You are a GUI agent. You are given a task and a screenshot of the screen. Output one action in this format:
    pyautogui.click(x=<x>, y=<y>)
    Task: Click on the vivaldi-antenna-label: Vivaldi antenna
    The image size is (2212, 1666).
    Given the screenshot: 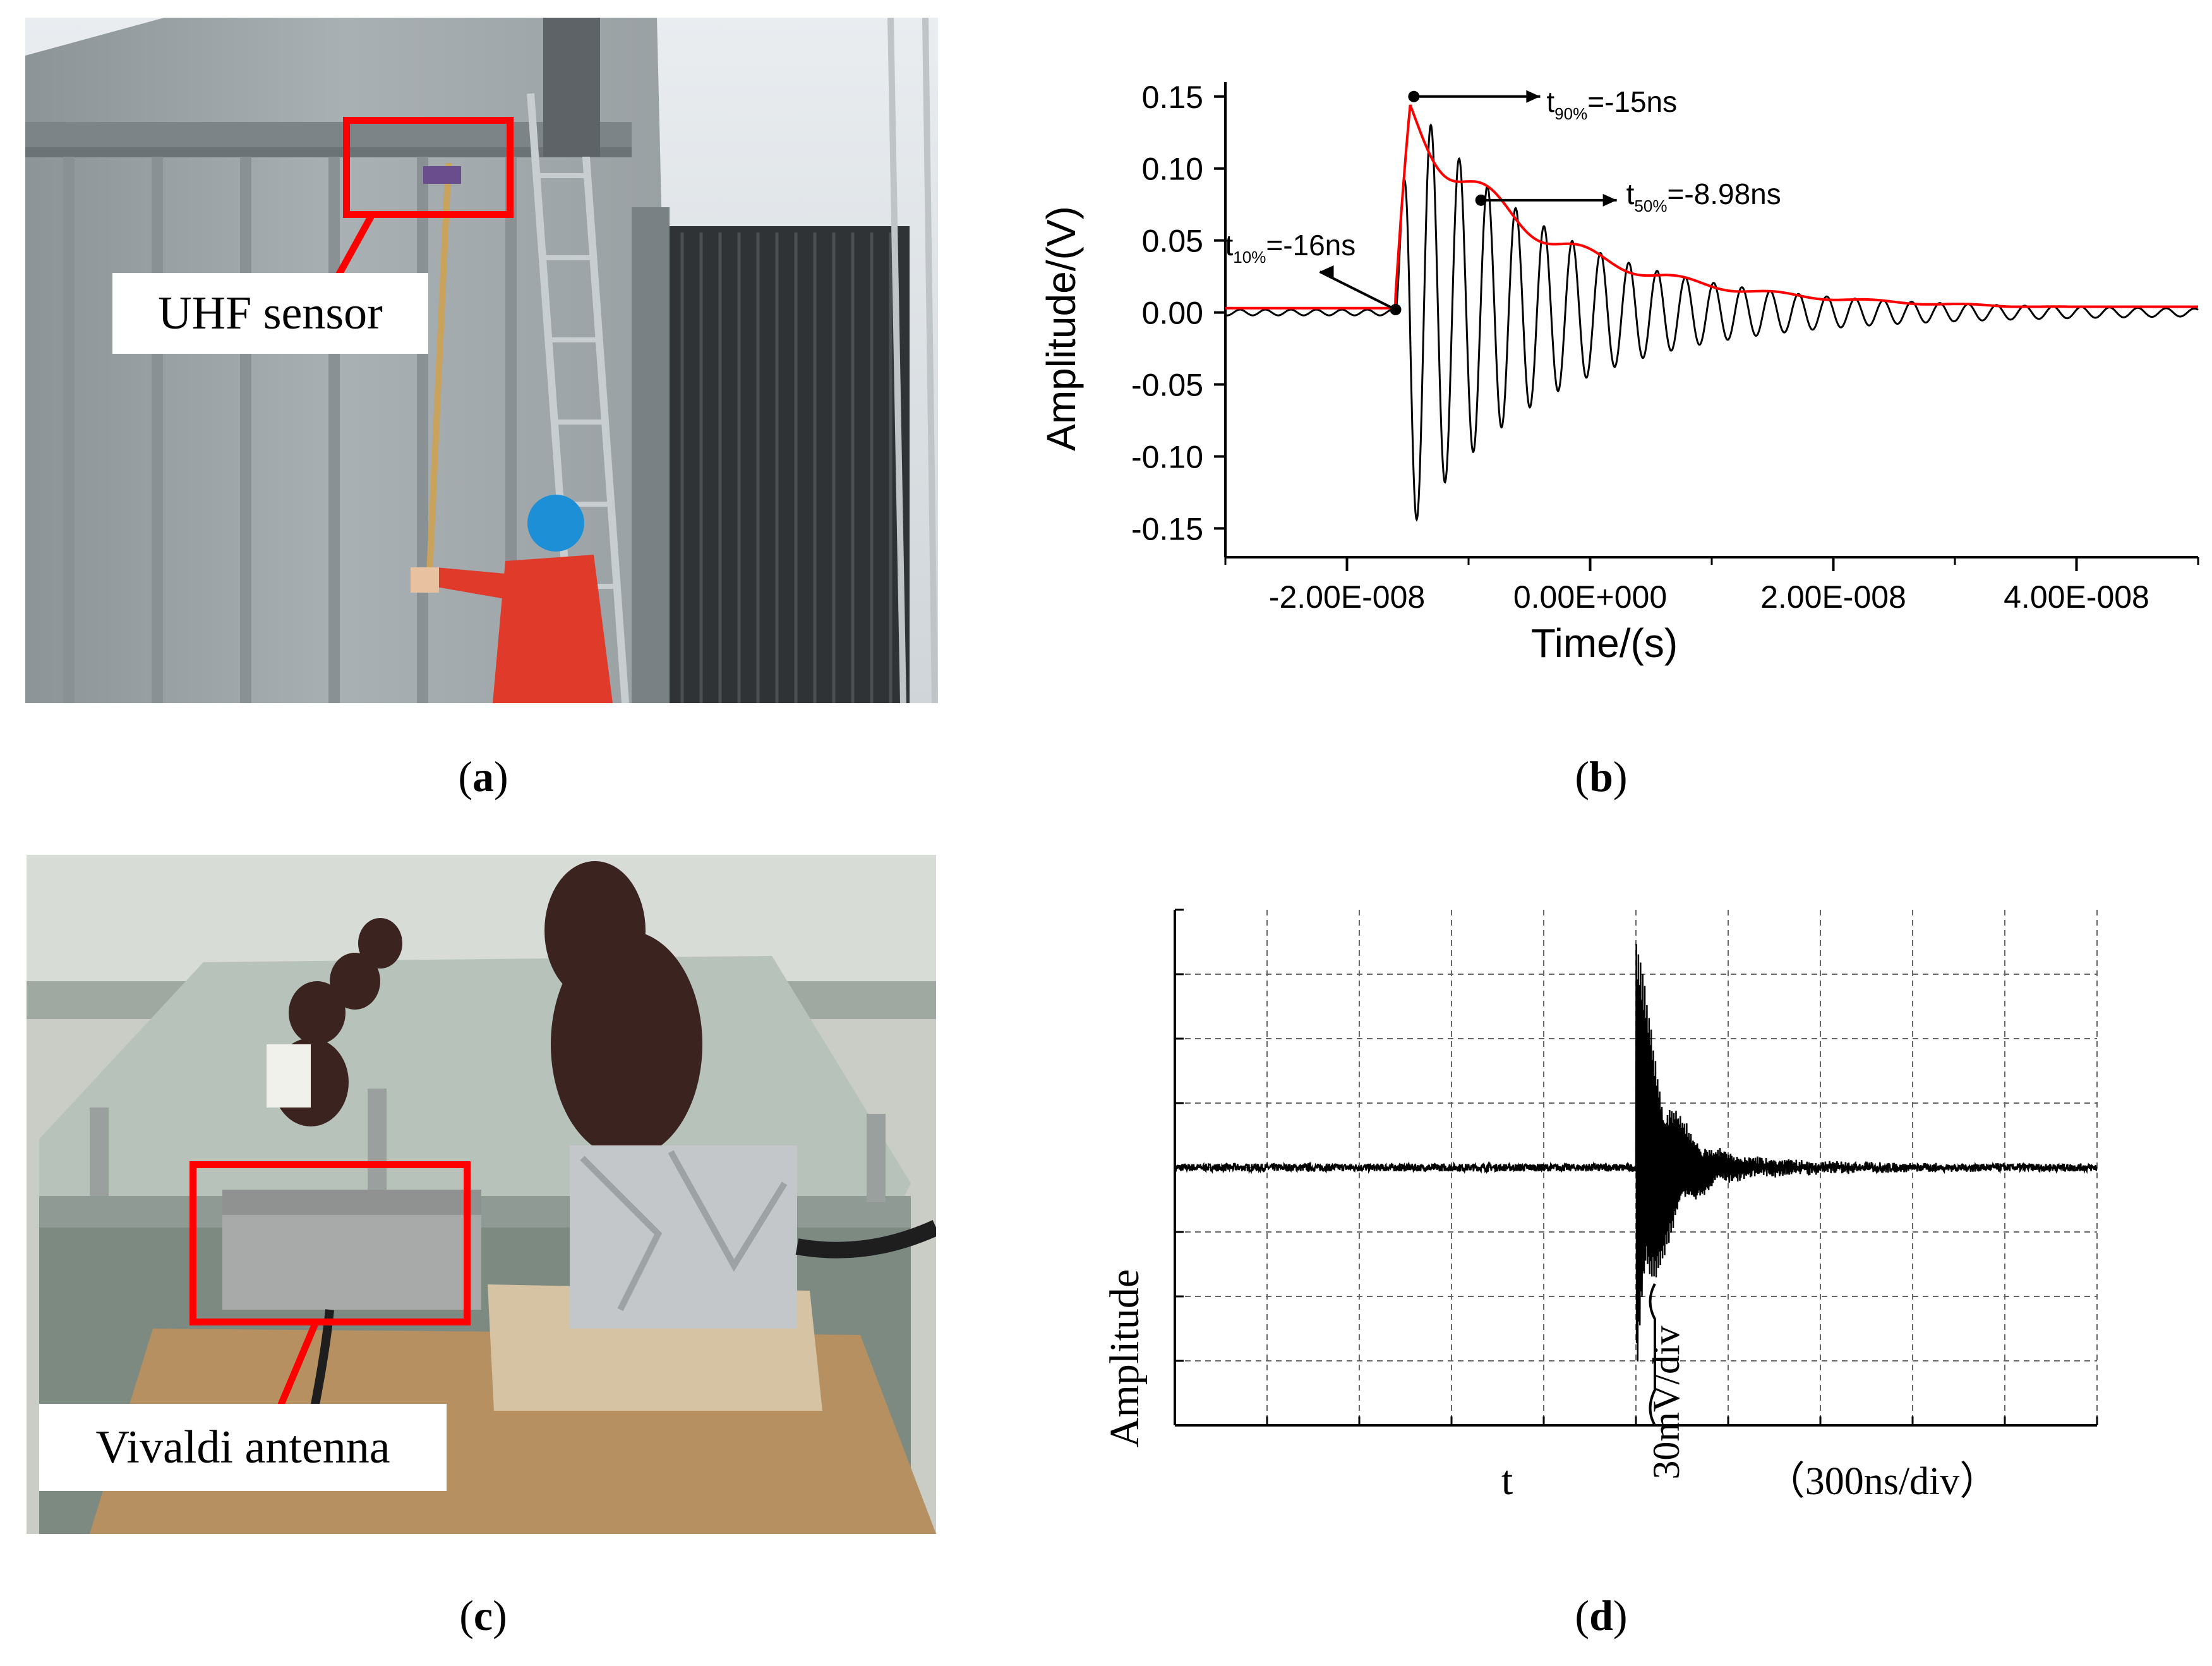 What is the action you would take?
    pyautogui.click(x=243, y=1447)
    